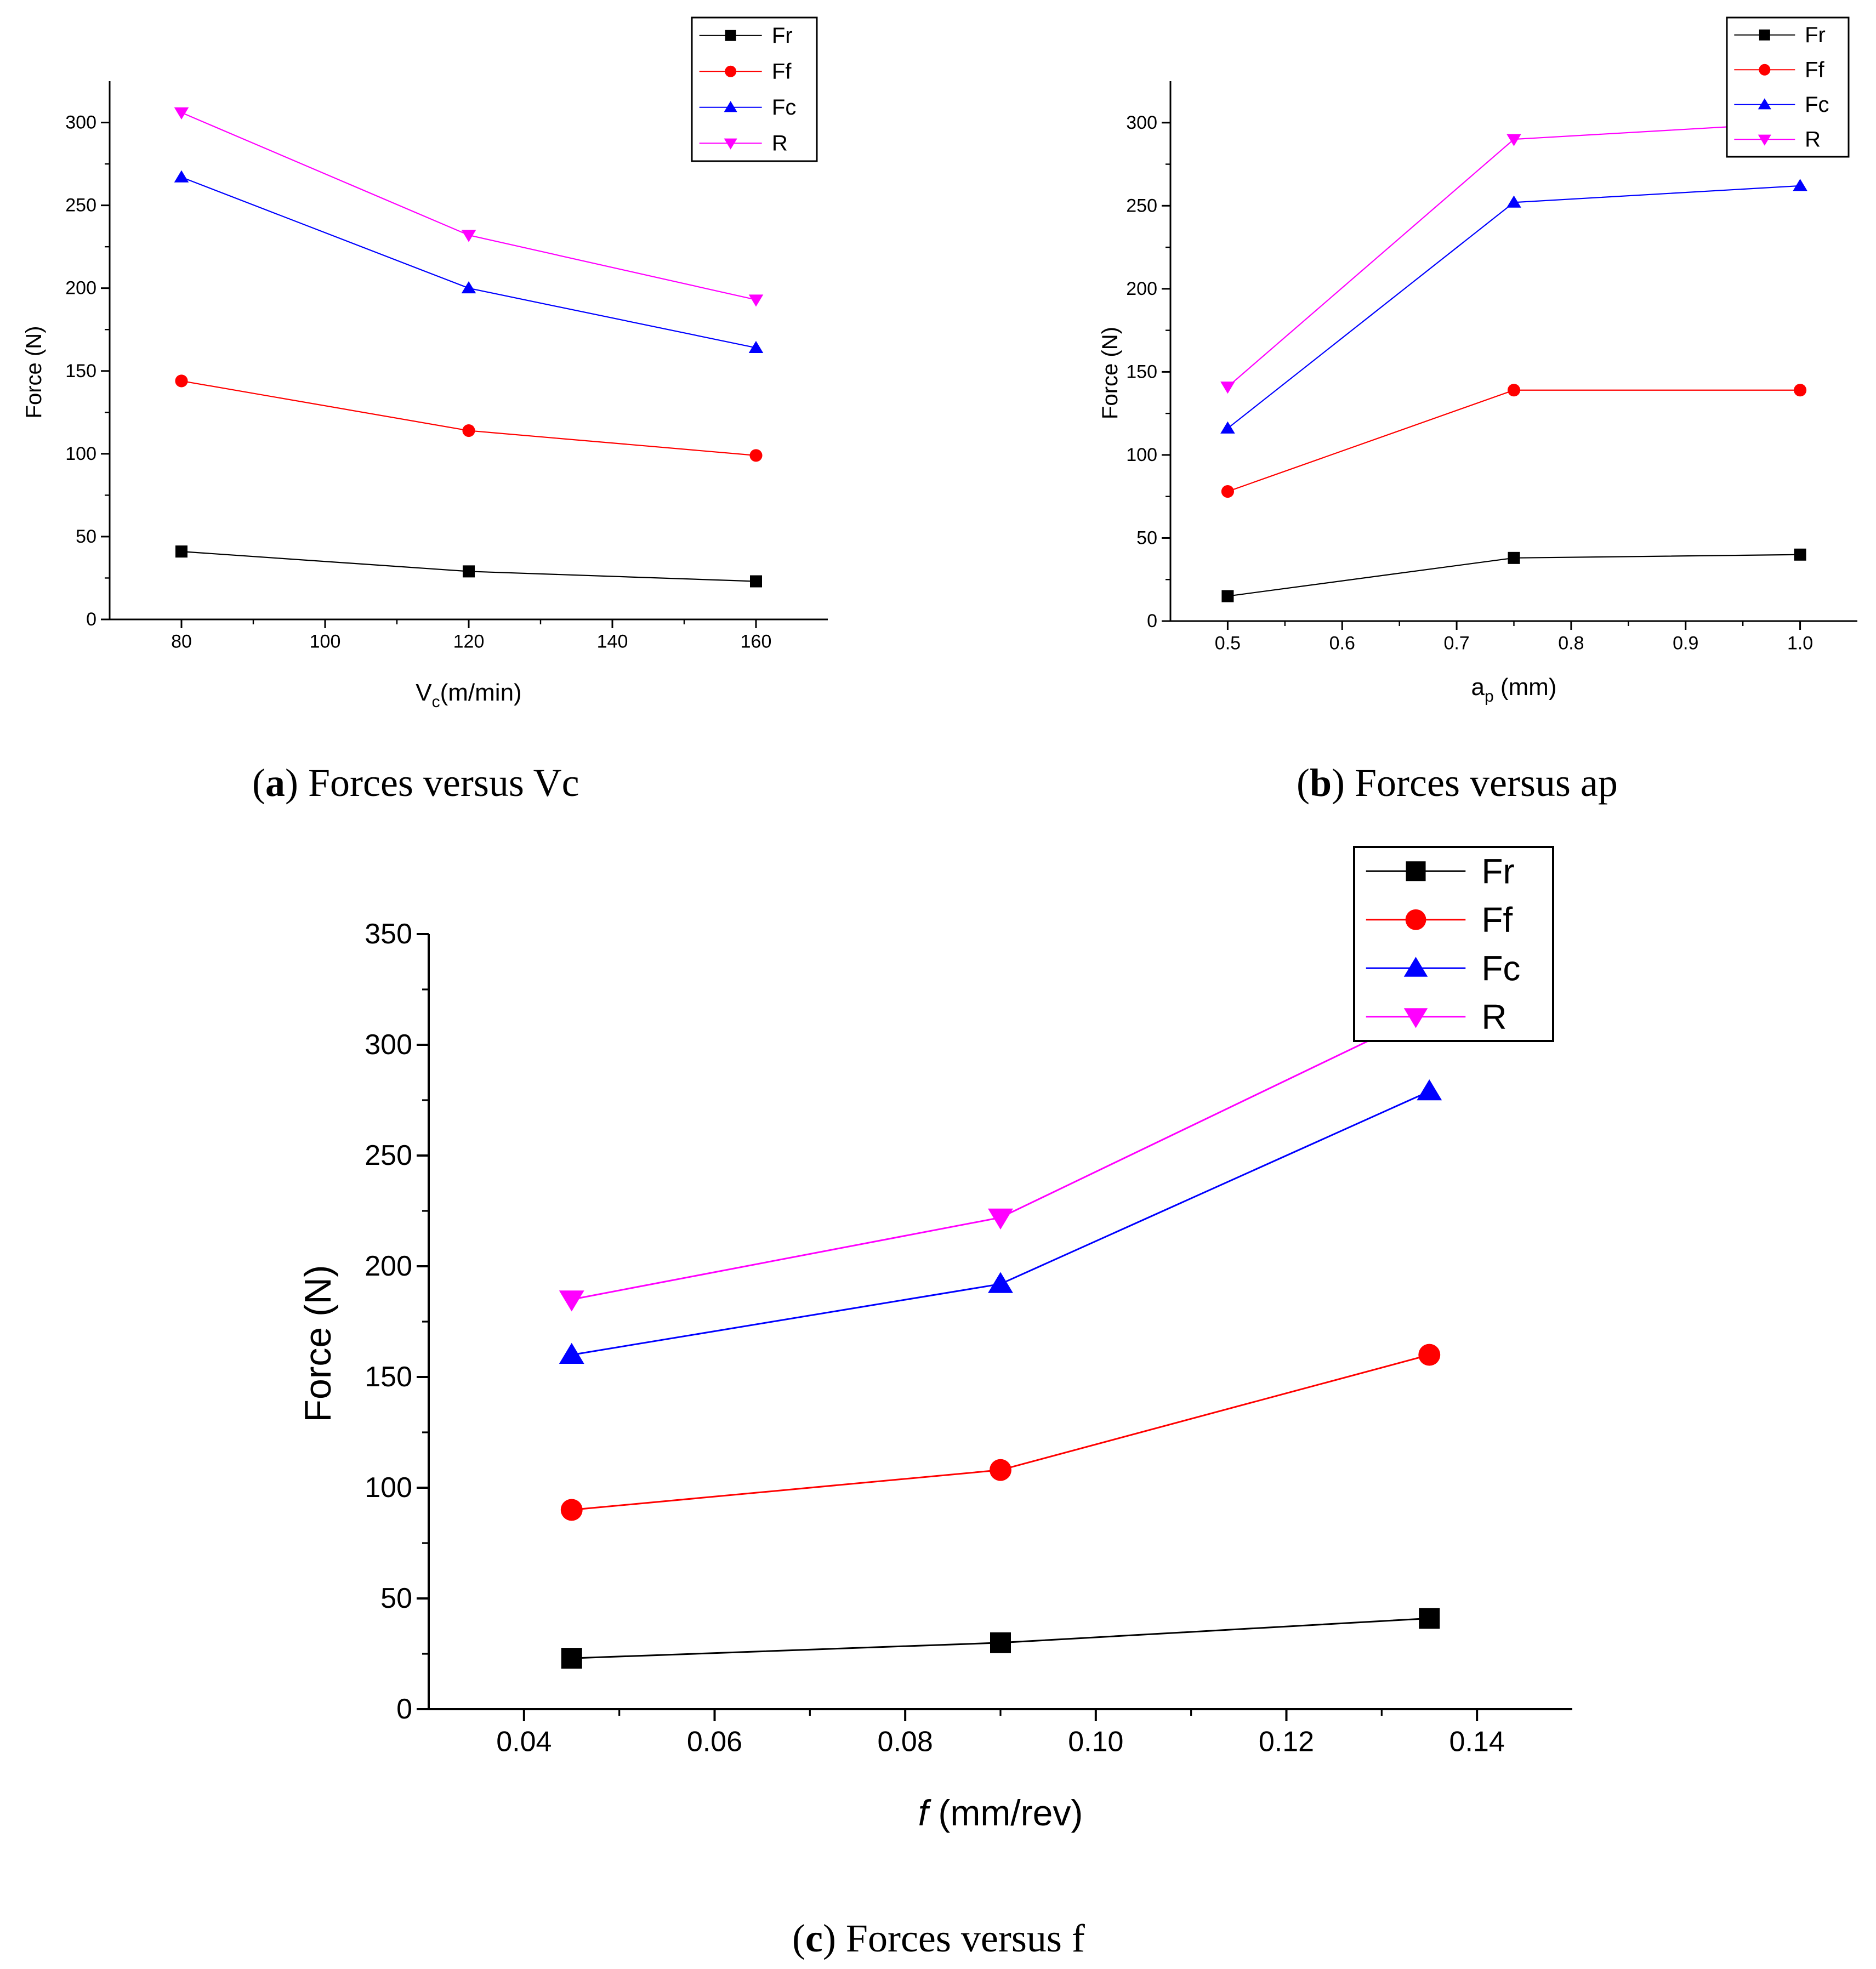 This screenshot has width=1876, height=1969. I want to click on series-line-R-a, so click(469, 206).